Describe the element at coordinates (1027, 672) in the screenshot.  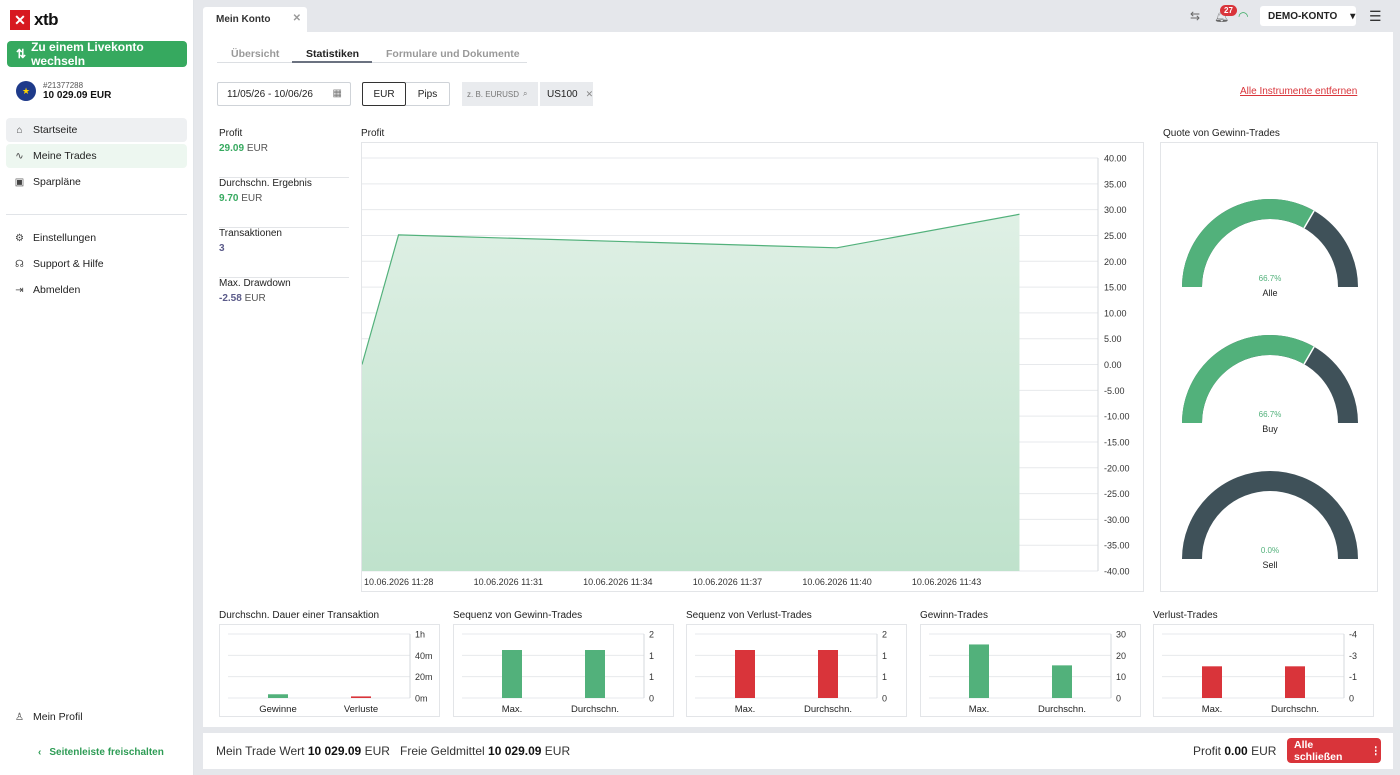
I see `win-trades-svg: 30 20 10 0 Max. Durchschn.` at that location.